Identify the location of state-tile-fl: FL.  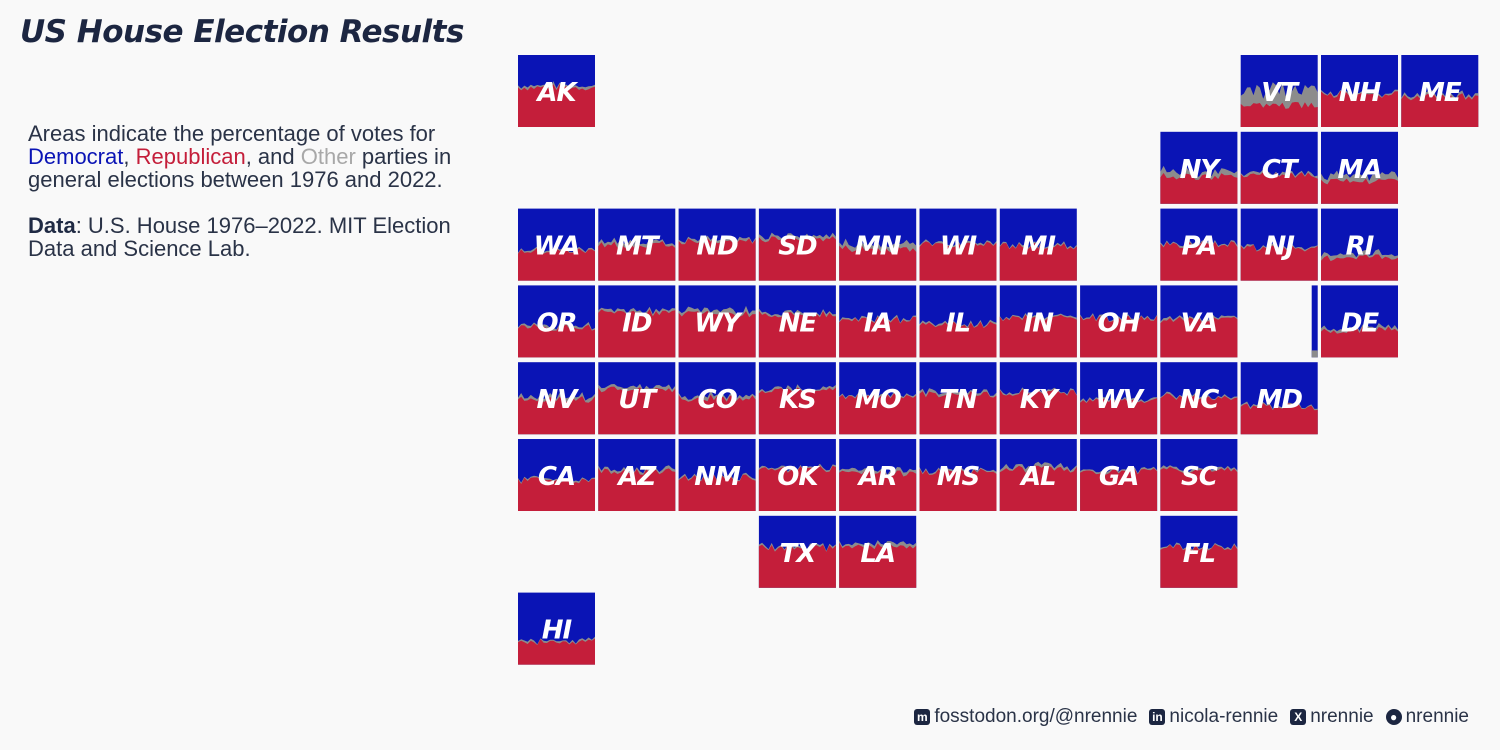
(1199, 551).